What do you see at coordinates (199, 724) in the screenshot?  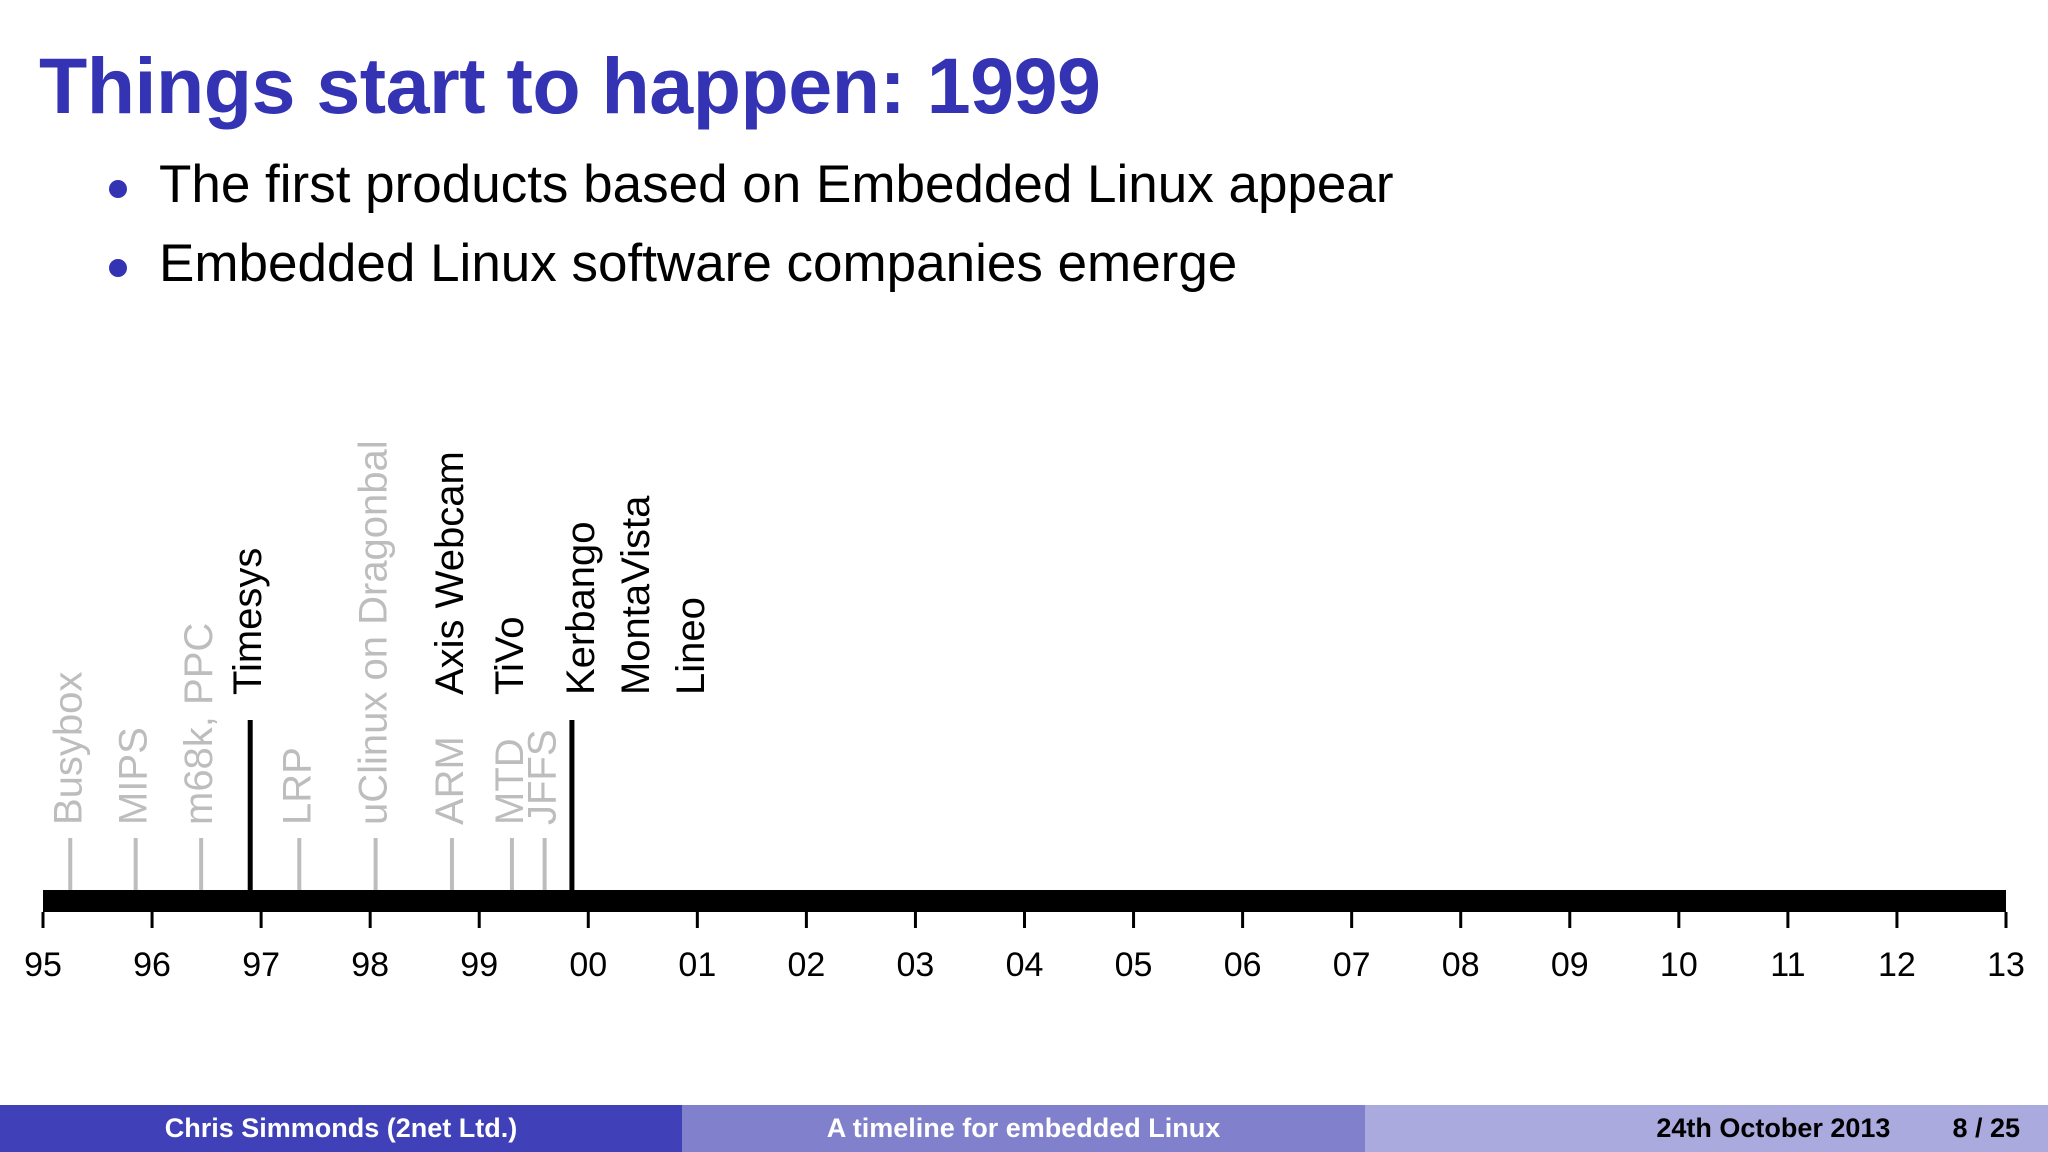 I see `event-label: m68k, PPC` at bounding box center [199, 724].